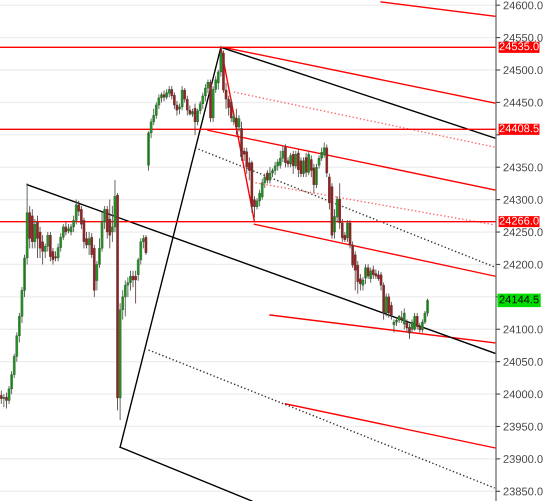 This screenshot has width=550, height=501. What do you see at coordinates (523, 362) in the screenshot?
I see `y-tick-label: 24050.0` at bounding box center [523, 362].